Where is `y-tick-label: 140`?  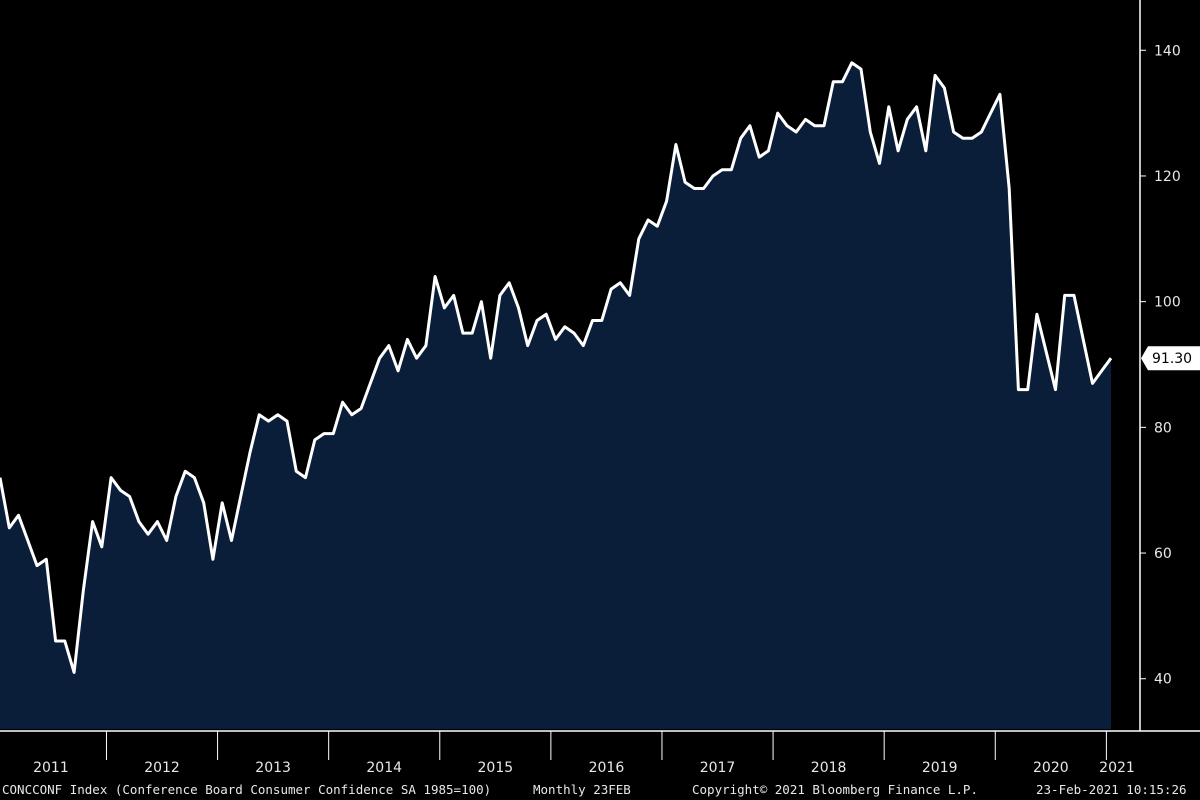 y-tick-label: 140 is located at coordinates (1167, 51).